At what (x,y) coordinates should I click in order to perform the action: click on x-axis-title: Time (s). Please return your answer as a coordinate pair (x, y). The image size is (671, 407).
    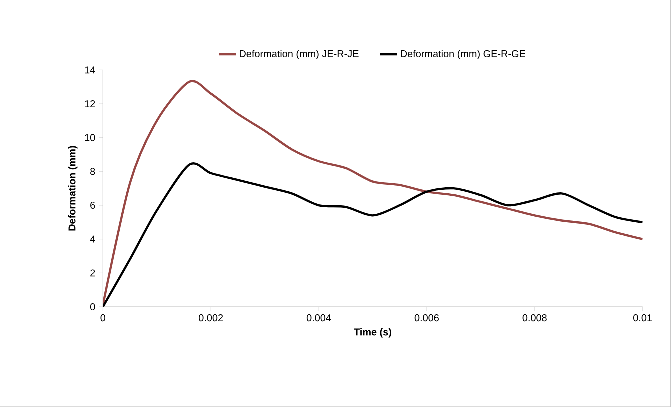
    Looking at the image, I should click on (373, 333).